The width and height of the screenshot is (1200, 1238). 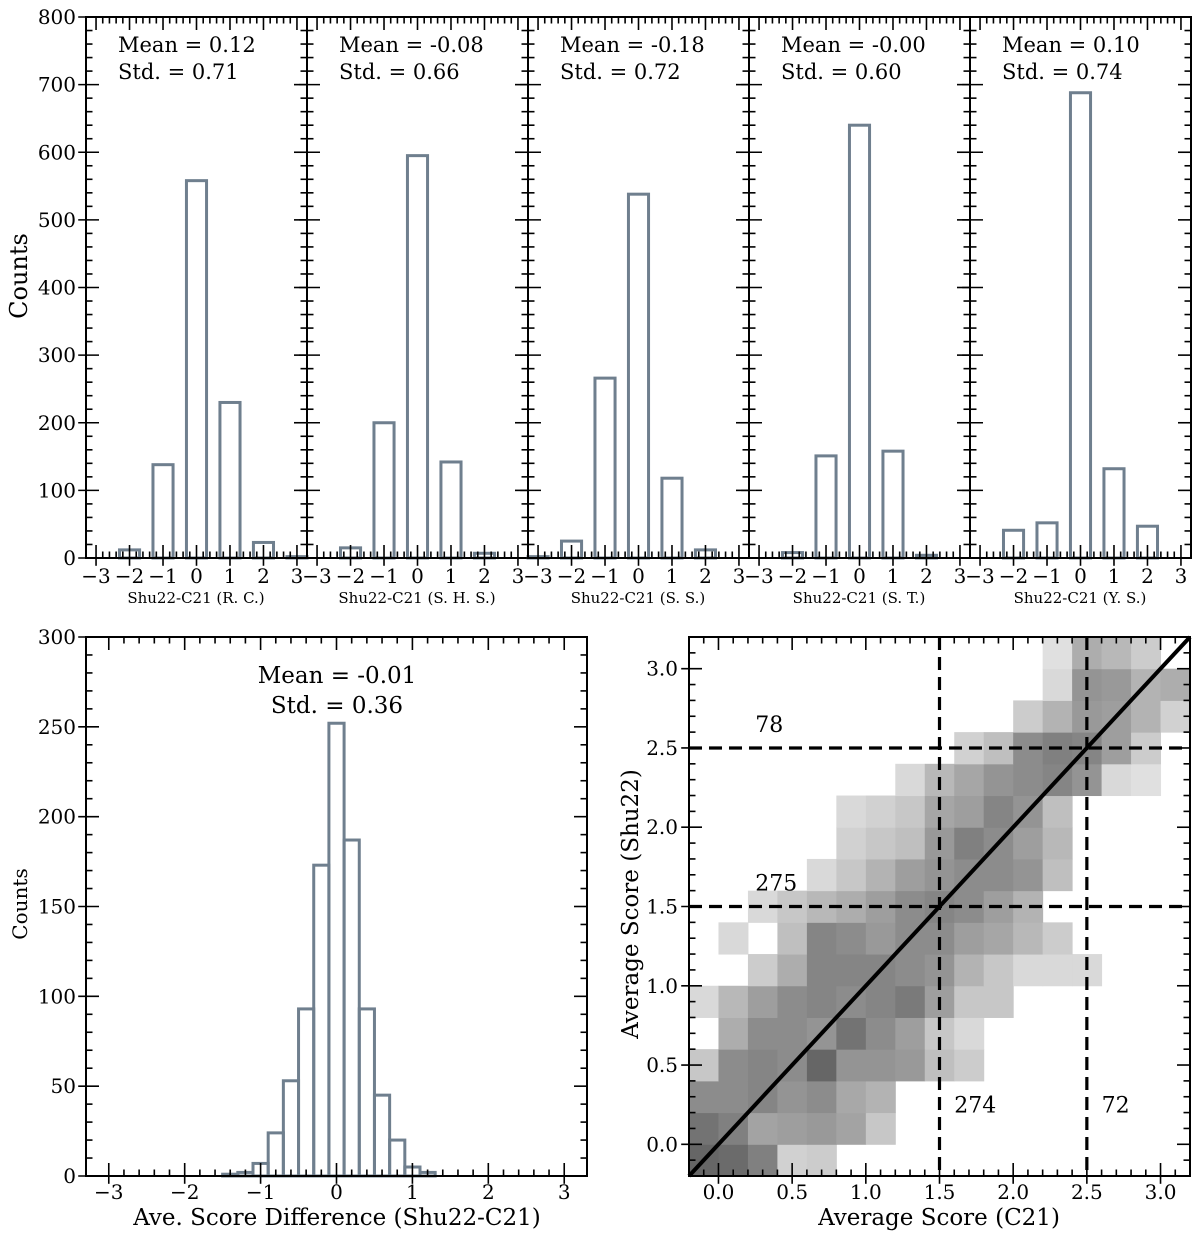 What do you see at coordinates (1013, 1192) in the screenshot?
I see `x-tick-label: 2.0` at bounding box center [1013, 1192].